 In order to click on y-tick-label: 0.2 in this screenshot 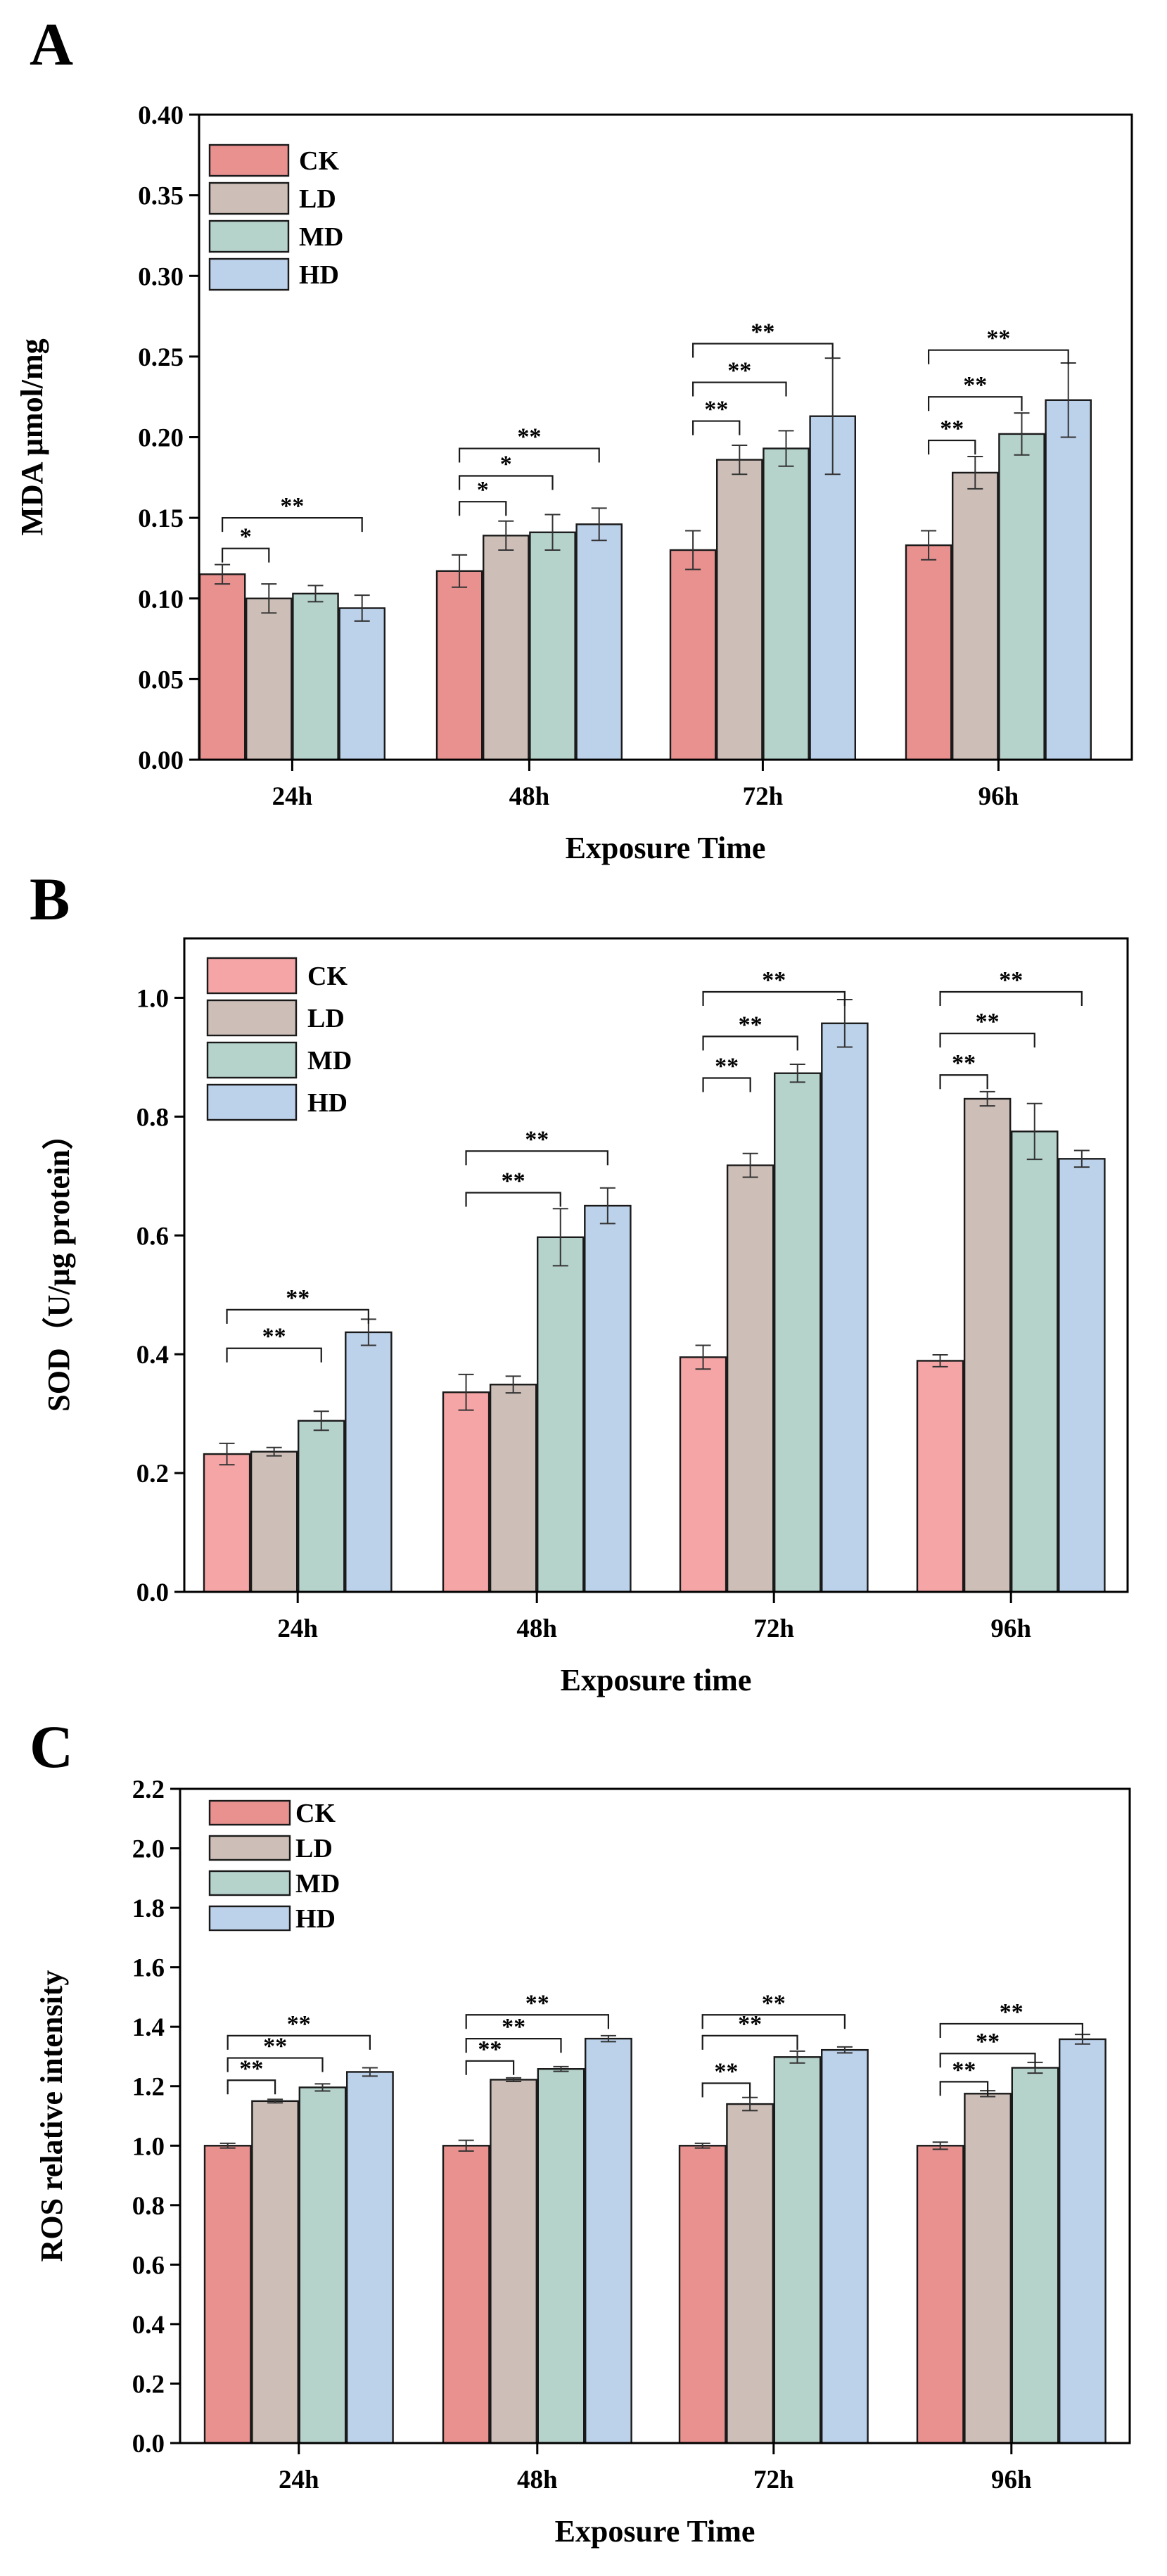, I will do `click(152, 1474)`.